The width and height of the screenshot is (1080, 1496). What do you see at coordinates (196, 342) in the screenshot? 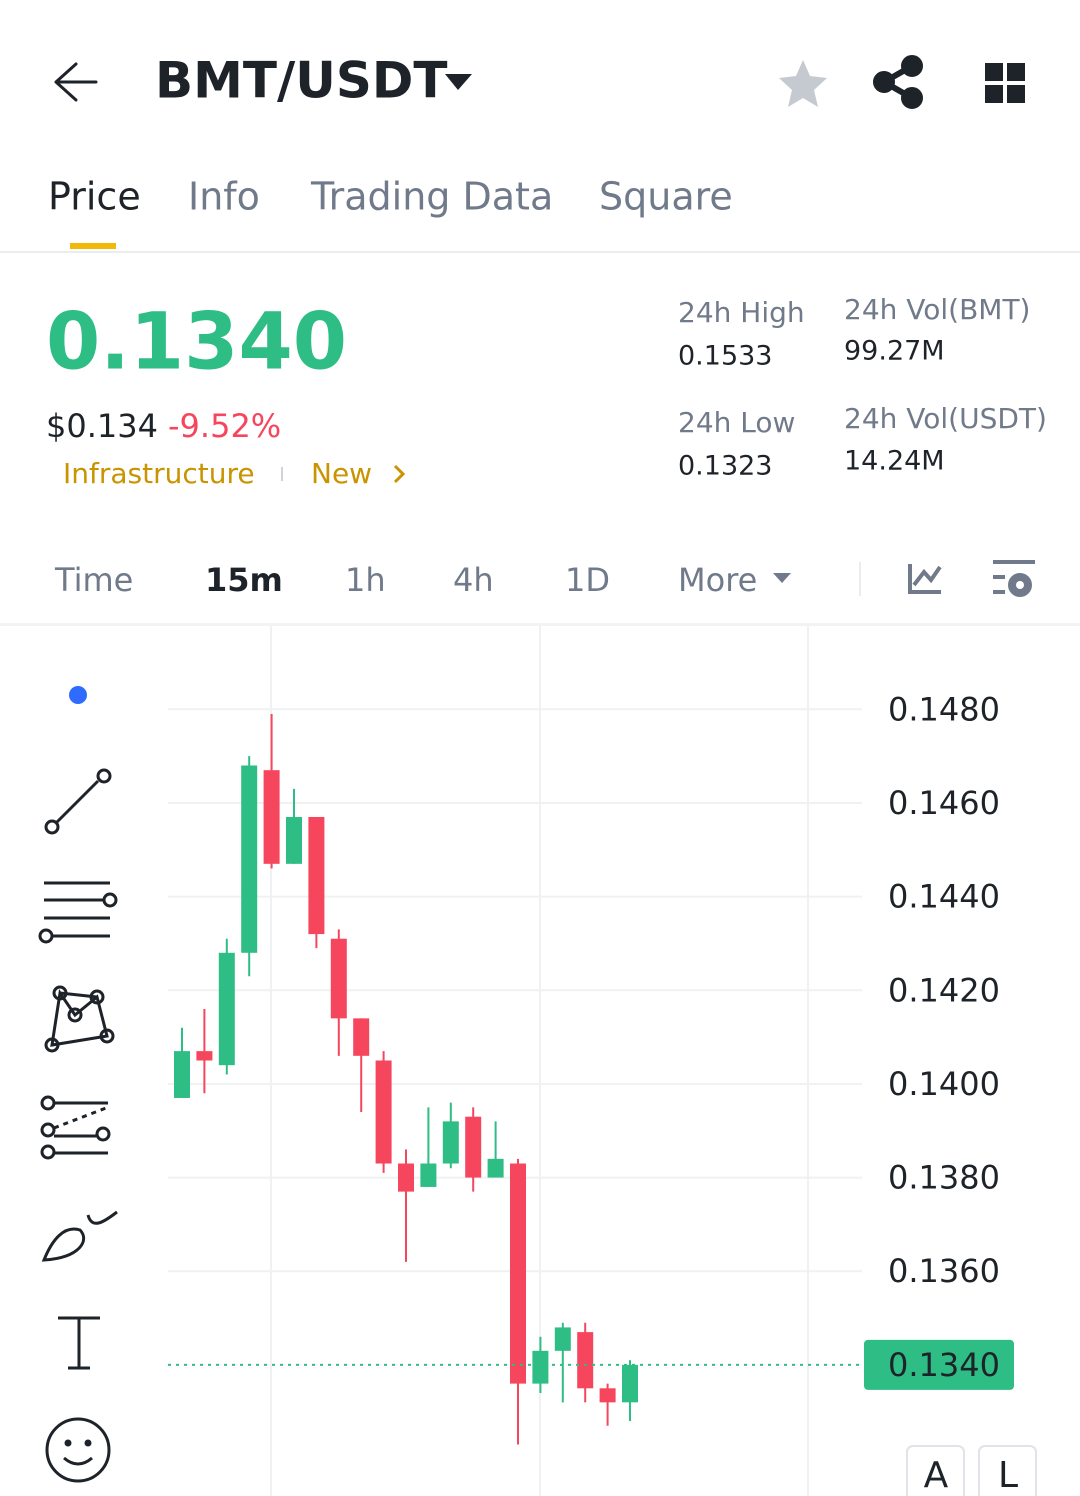
I see `last-price: 0.1340` at bounding box center [196, 342].